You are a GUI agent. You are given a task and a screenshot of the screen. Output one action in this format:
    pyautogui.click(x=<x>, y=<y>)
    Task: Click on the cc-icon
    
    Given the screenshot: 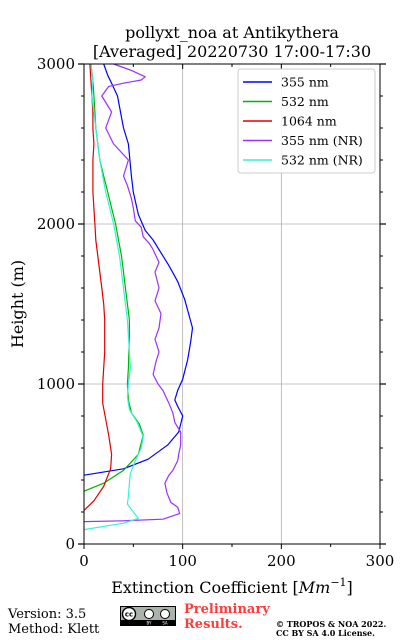 What is the action you would take?
    pyautogui.click(x=129, y=614)
    